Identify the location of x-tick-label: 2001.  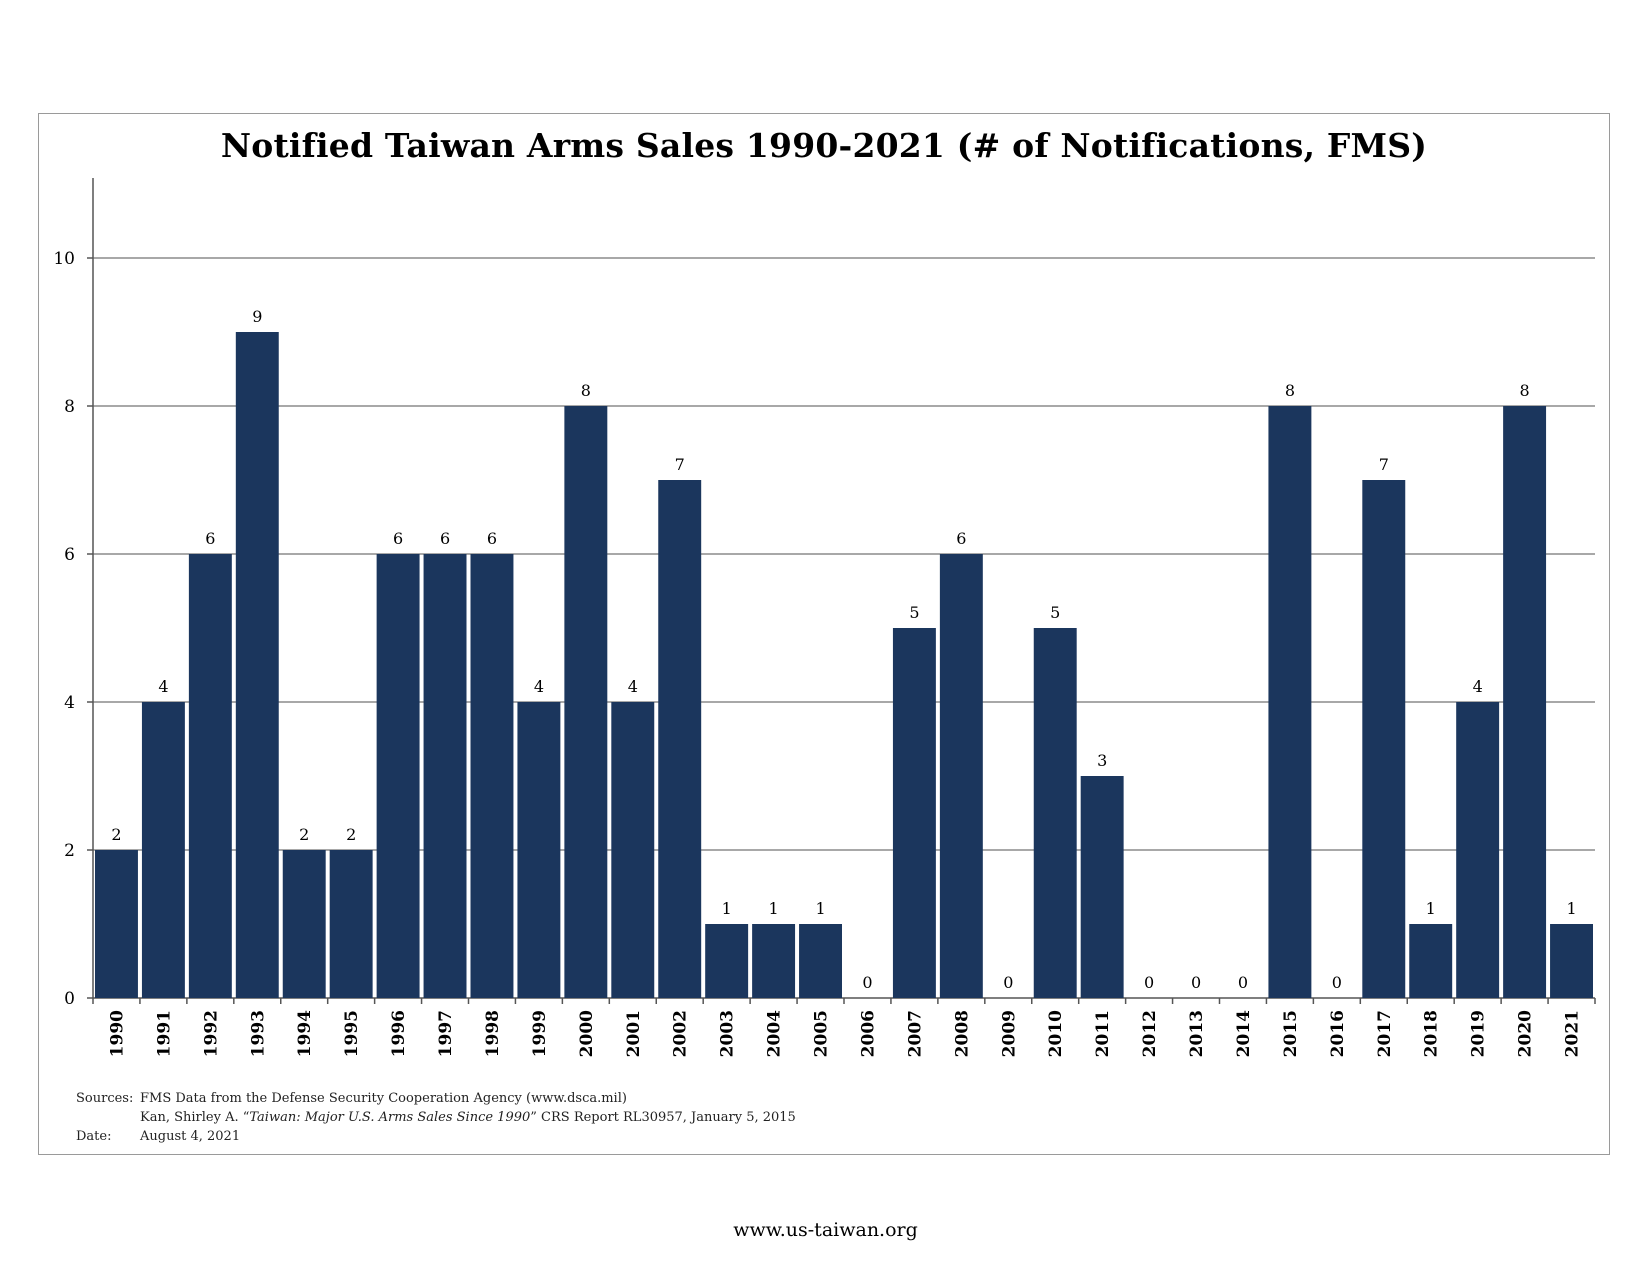
(634, 1033).